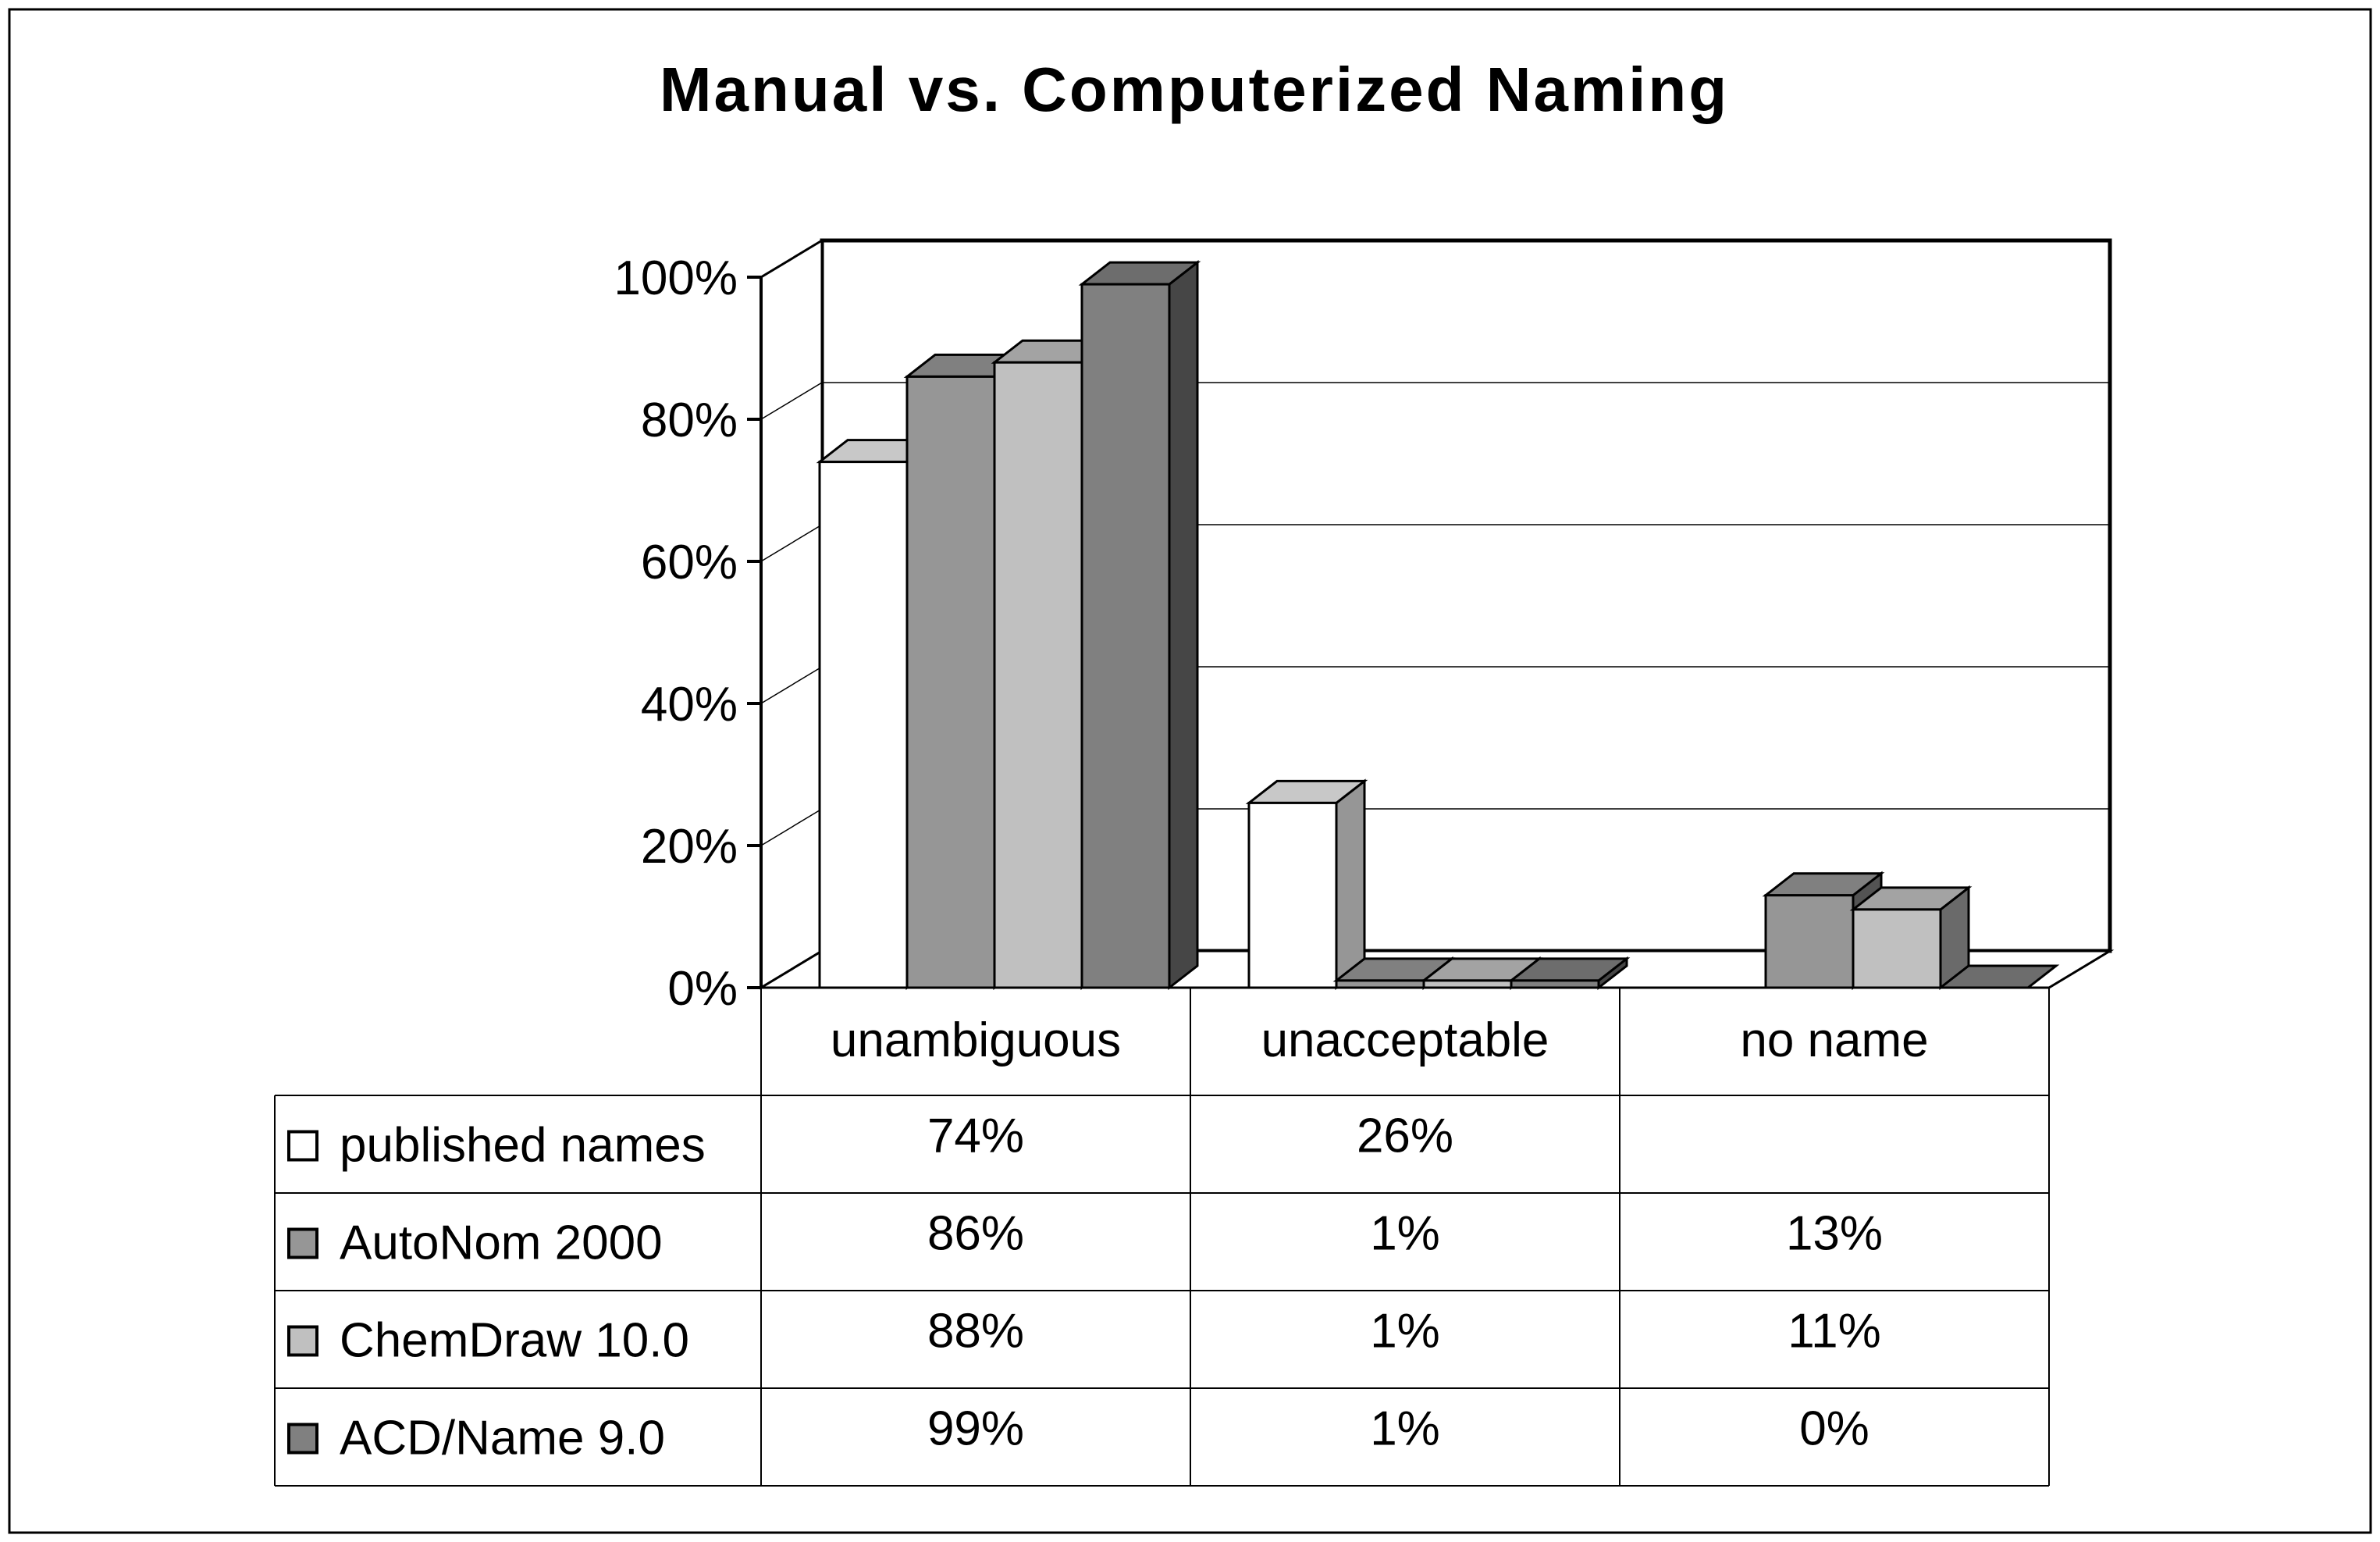 The width and height of the screenshot is (2380, 1542). Describe the element at coordinates (1194, 89) in the screenshot. I see `chart-title: Manual vs. Computerized Naming` at that location.